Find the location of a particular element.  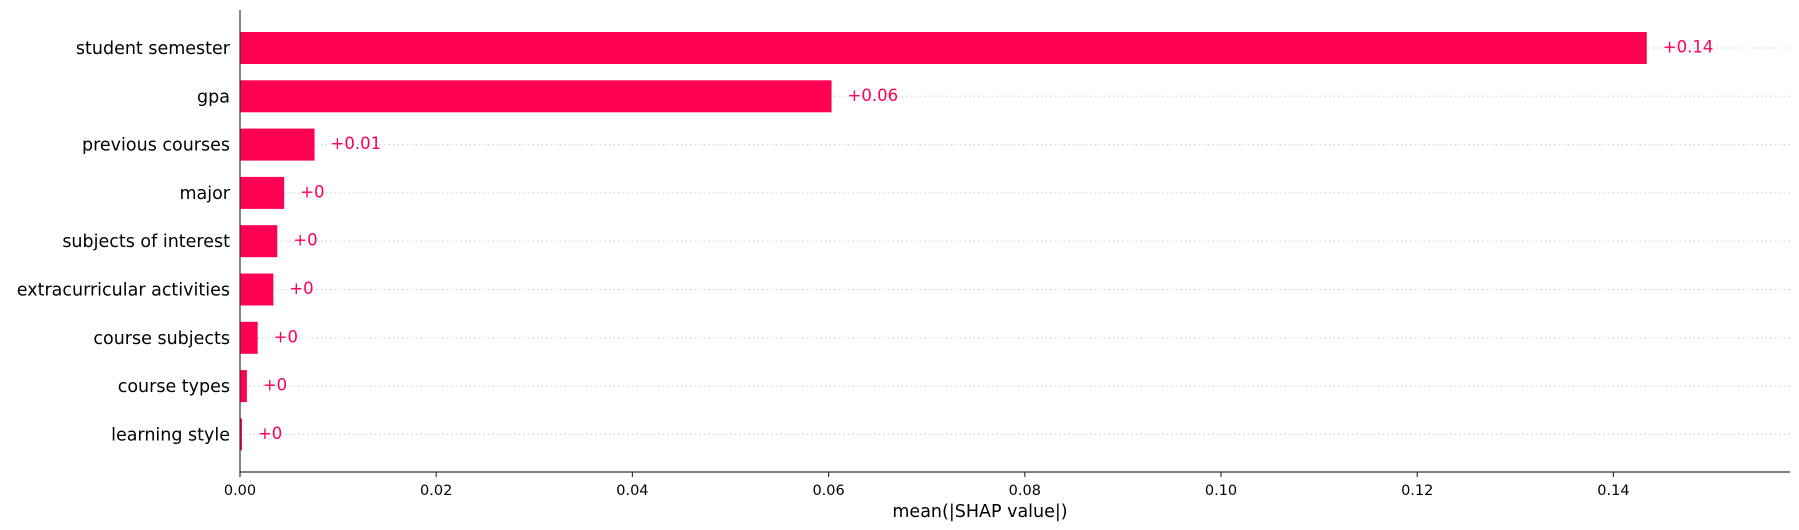

category-label: course types is located at coordinates (174, 387).